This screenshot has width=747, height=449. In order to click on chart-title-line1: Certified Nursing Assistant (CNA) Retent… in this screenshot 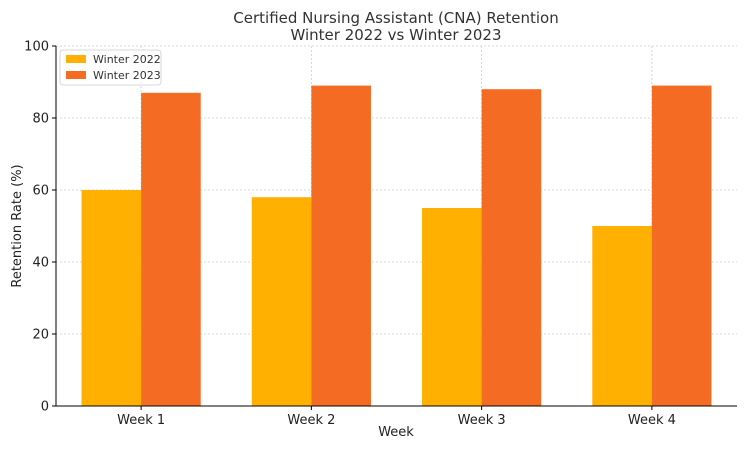, I will do `click(395, 18)`.